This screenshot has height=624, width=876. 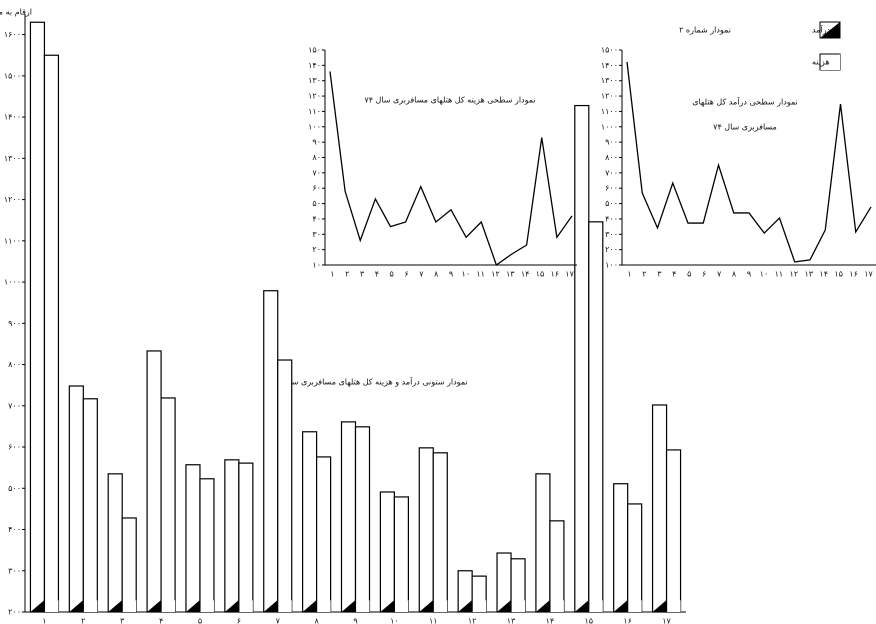 I want to click on y-tick-label: ۶۰۰, so click(x=611, y=188).